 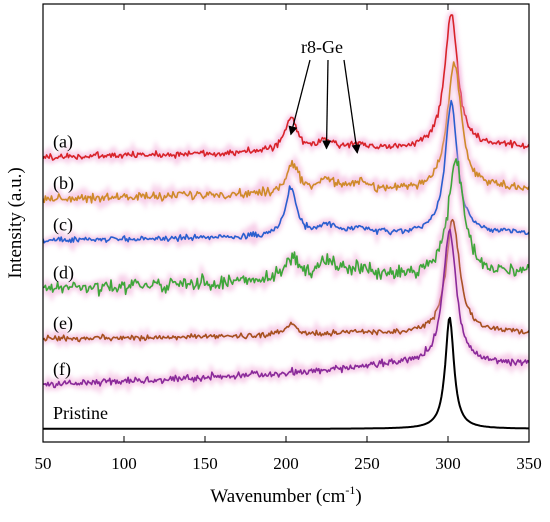 I want to click on x-axis-title: Wavenumber (cm-1), so click(x=285, y=495).